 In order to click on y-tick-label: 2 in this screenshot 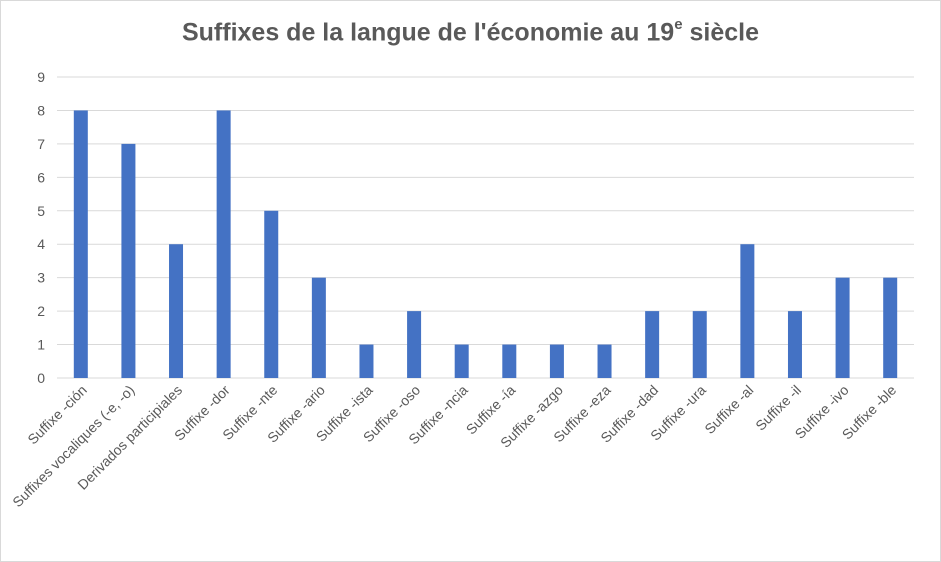, I will do `click(41, 311)`.